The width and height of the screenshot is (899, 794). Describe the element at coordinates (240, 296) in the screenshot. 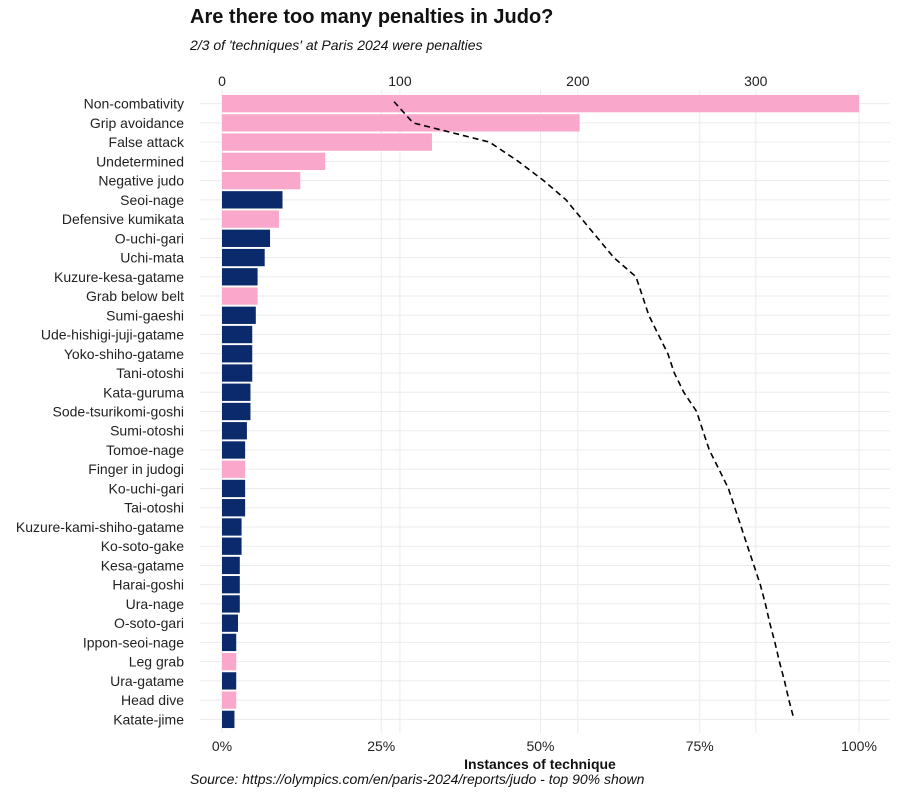

I see `bar-grab-below-belt` at that location.